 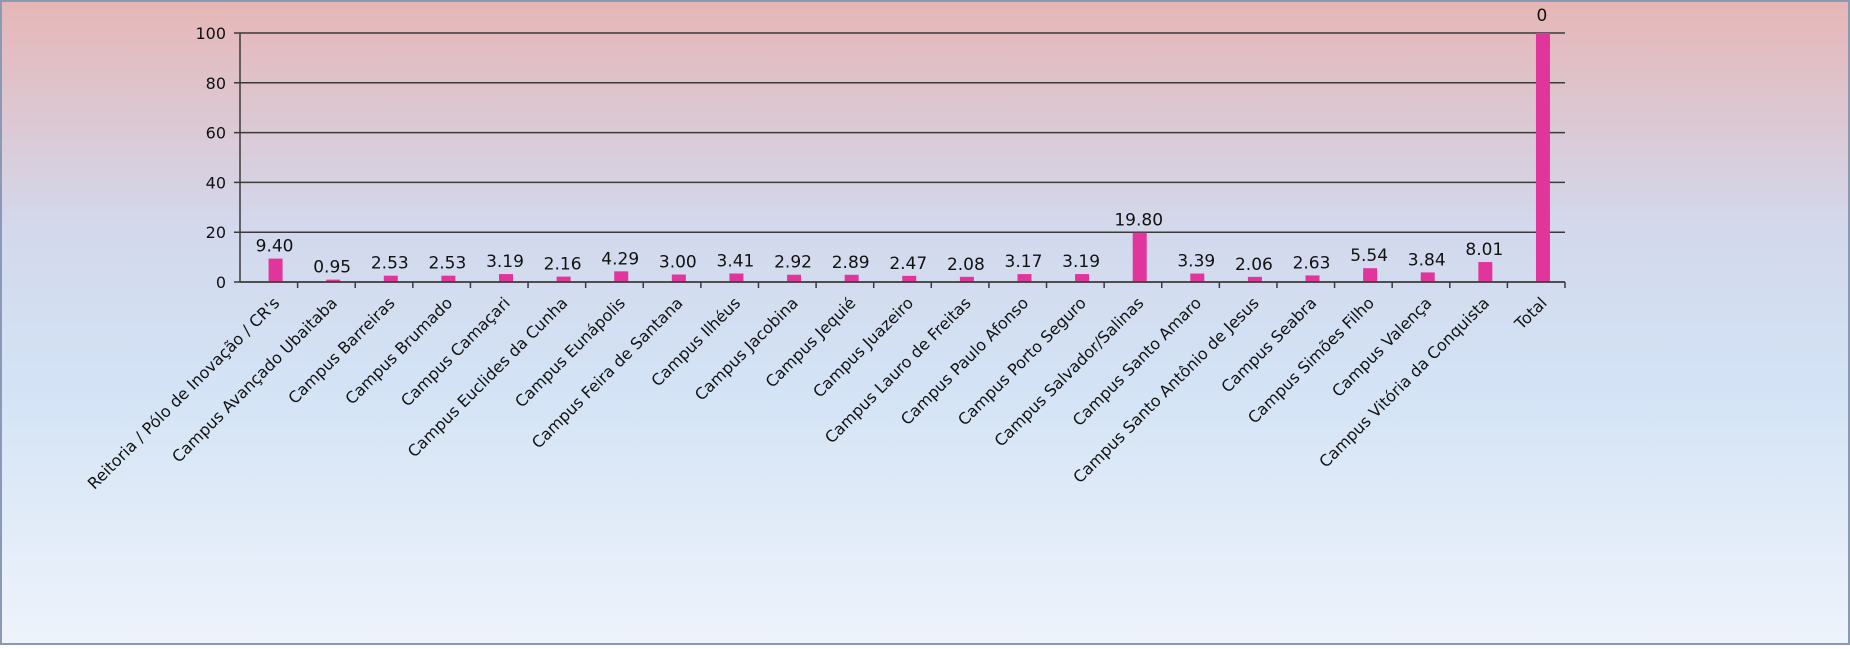 What do you see at coordinates (1312, 263) in the screenshot?
I see `value-label: 2.63` at bounding box center [1312, 263].